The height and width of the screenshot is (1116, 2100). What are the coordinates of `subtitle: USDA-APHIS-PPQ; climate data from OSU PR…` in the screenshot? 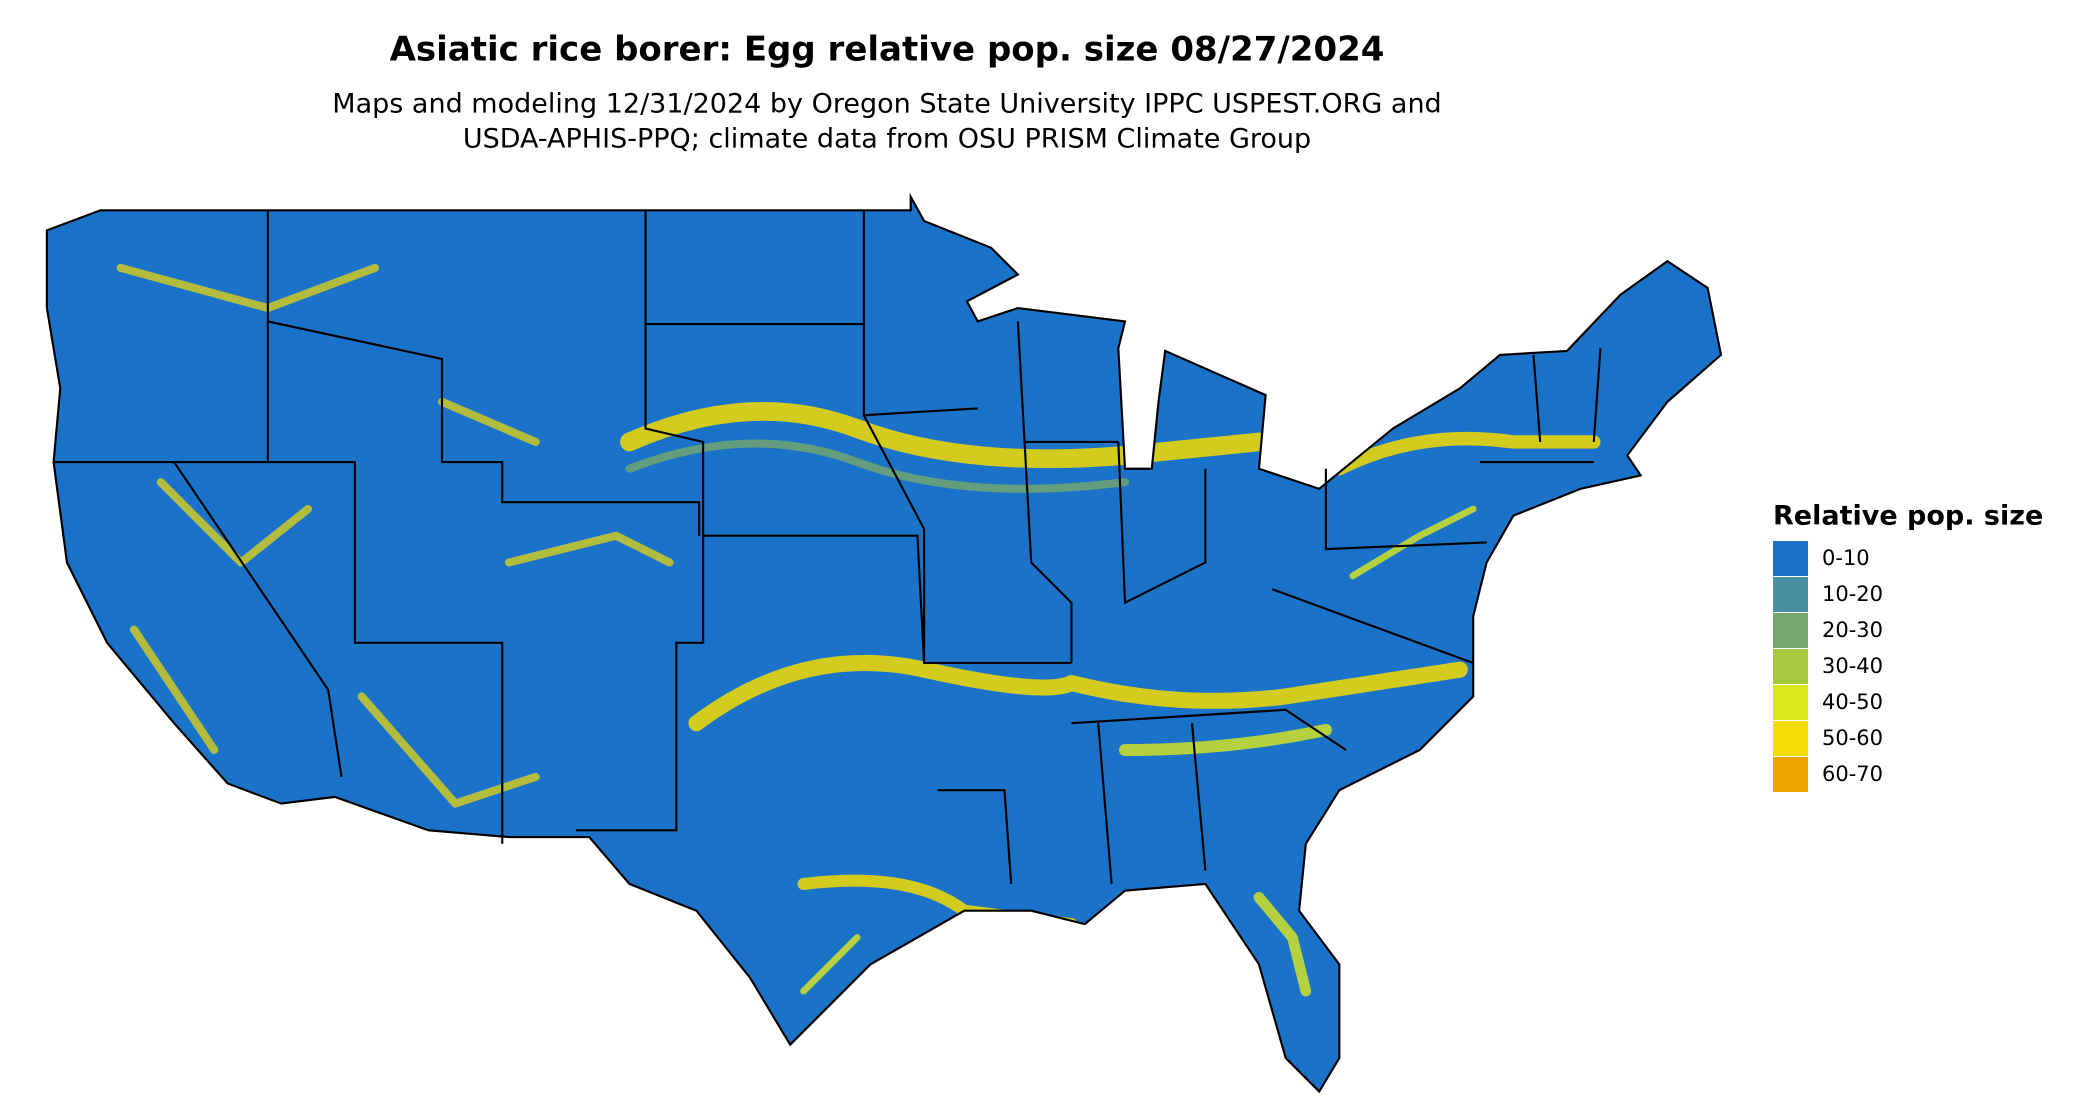 It's located at (887, 139).